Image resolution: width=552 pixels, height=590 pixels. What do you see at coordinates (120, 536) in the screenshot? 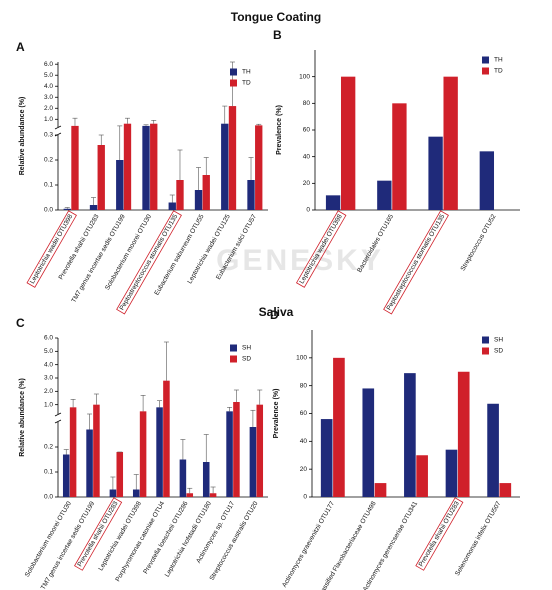
I see `x-tick-label: Leptotrichia wadei OTU398` at bounding box center [120, 536].